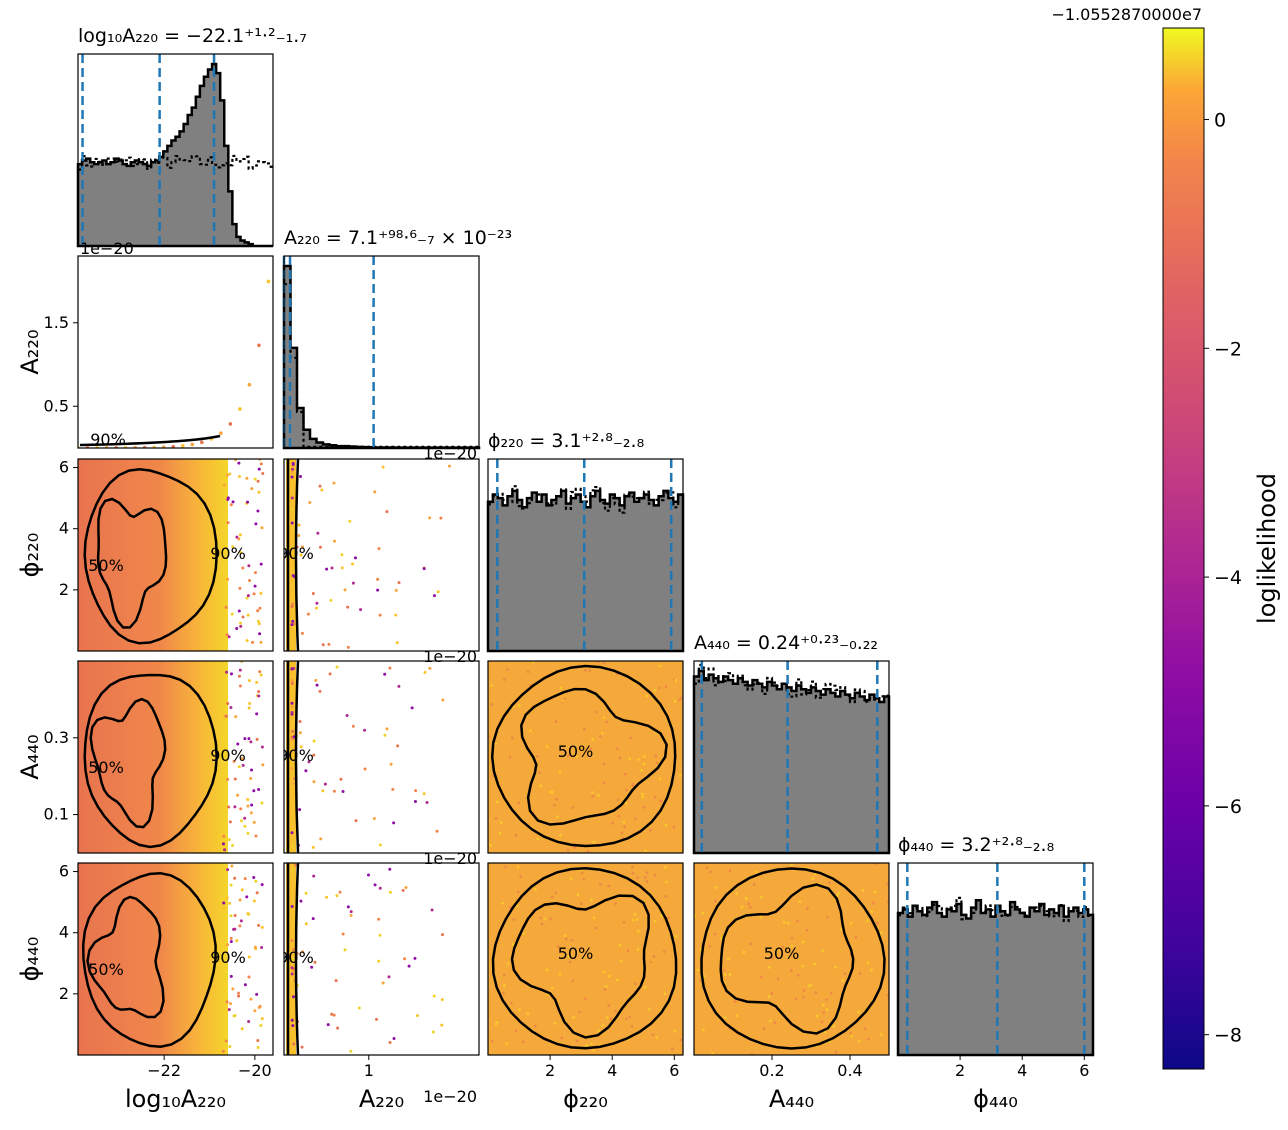  I want to click on panel-A220-vs-phi440: 90%, so click(381, 959).